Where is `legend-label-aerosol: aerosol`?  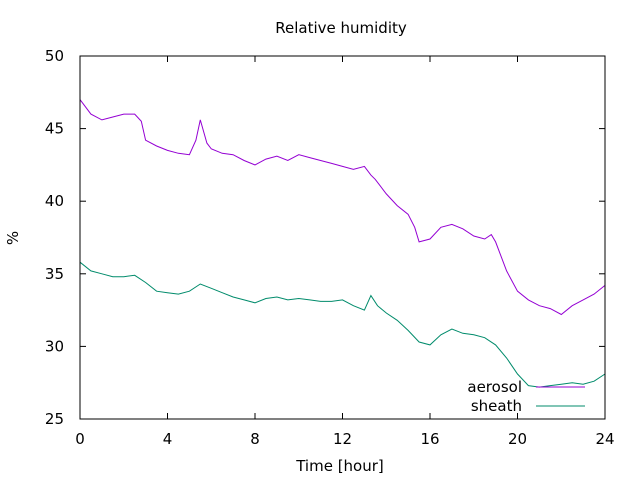 legend-label-aerosol: aerosol is located at coordinates (494, 387).